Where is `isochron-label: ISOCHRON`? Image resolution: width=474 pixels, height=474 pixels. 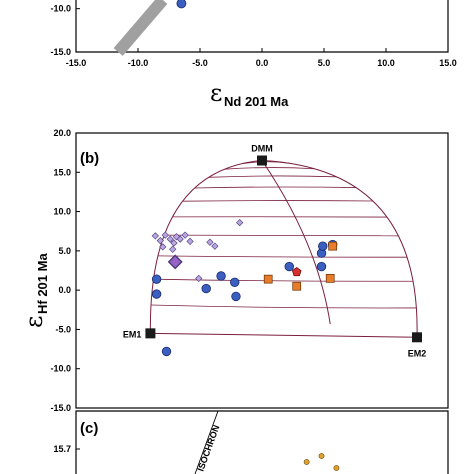
isochron-label: ISOCHRON is located at coordinates (208, 448).